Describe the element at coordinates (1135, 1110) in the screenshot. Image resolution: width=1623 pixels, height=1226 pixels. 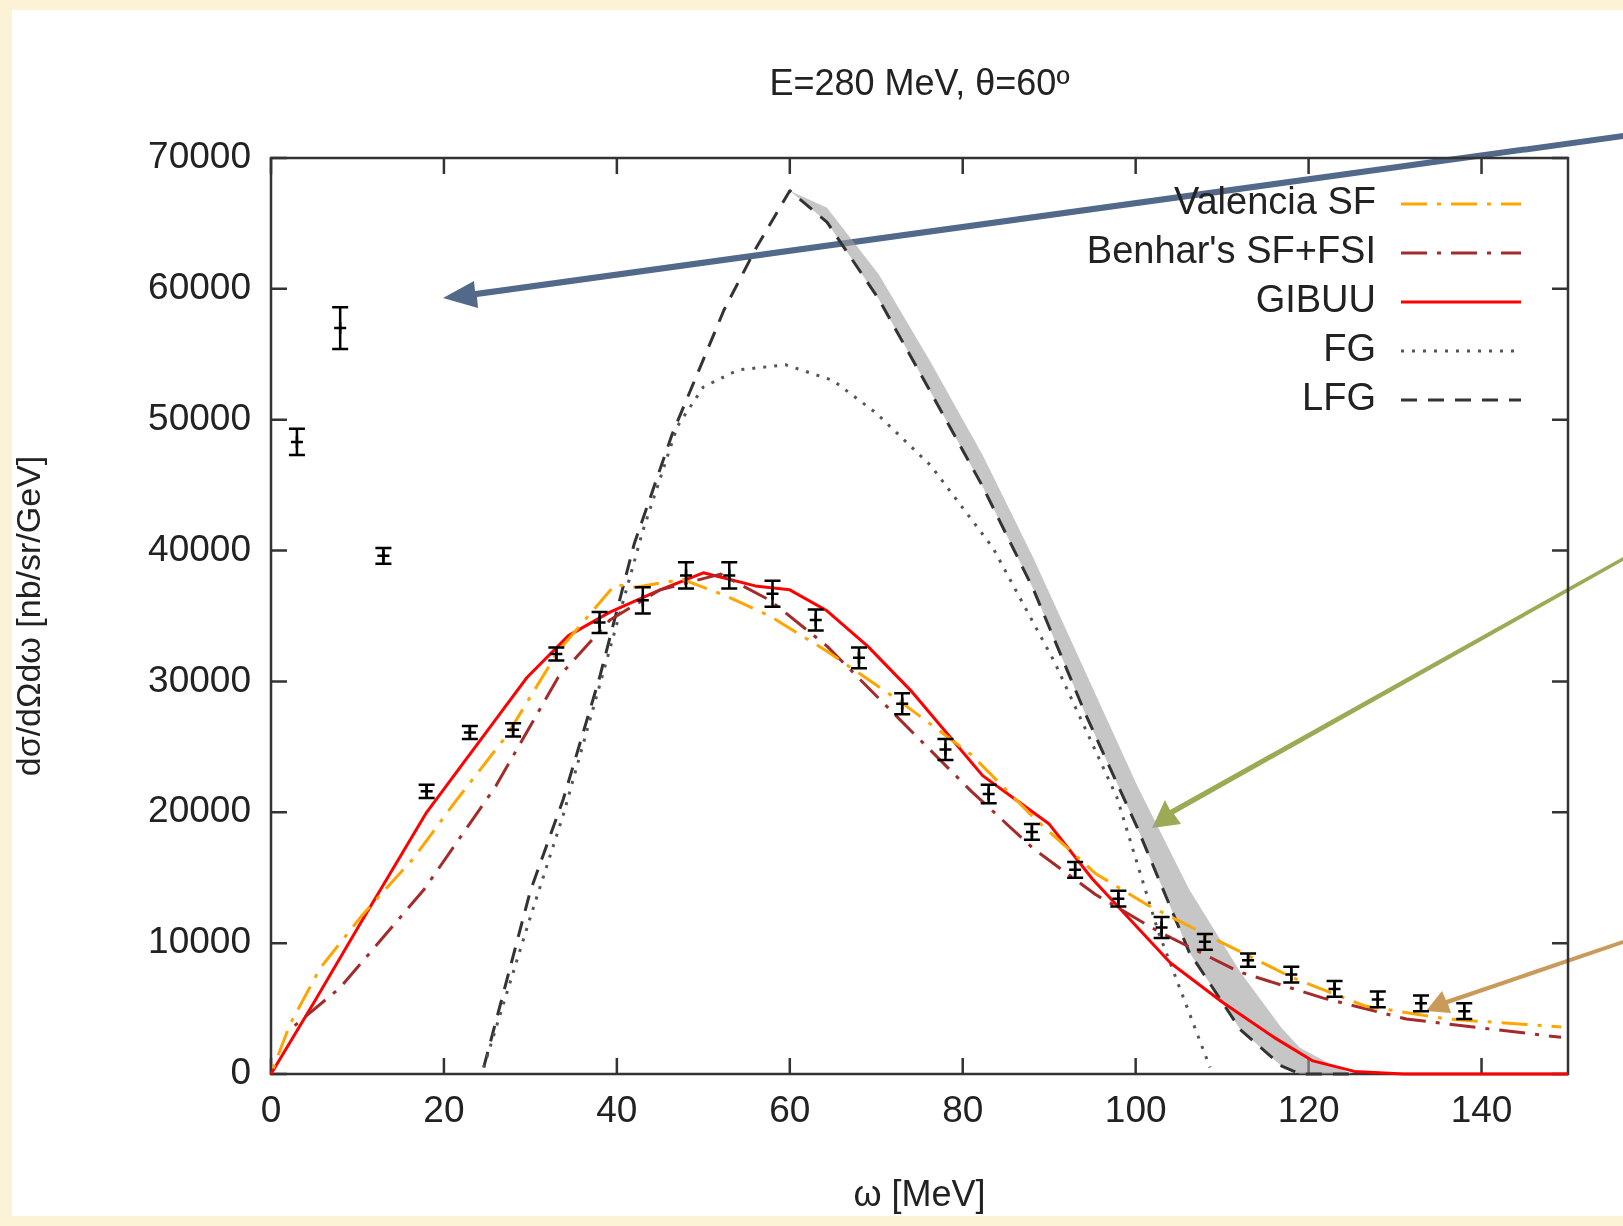
I see `x-tick-label: 100` at that location.